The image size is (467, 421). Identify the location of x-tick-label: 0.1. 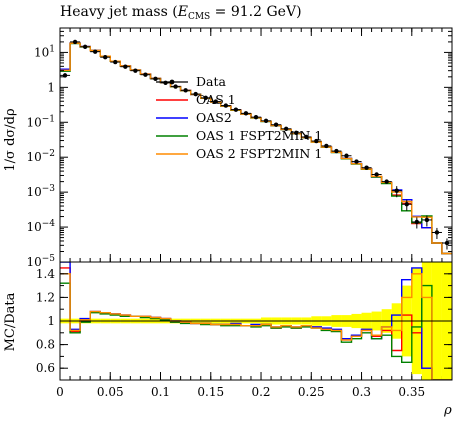
(160, 392).